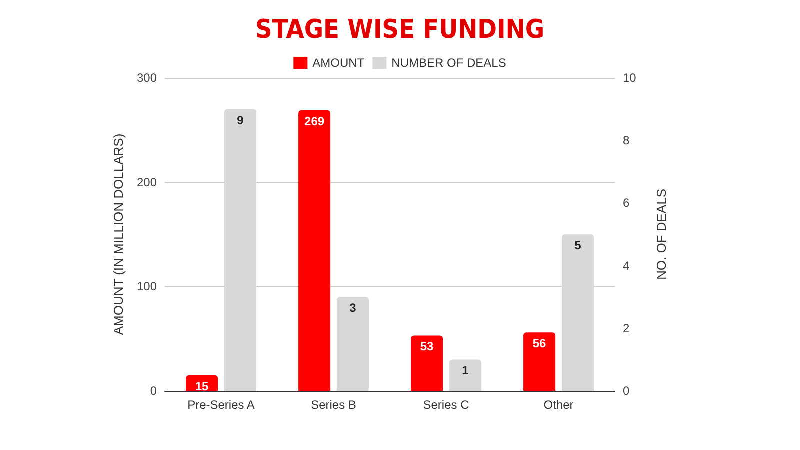 The height and width of the screenshot is (450, 800). What do you see at coordinates (240, 120) in the screenshot?
I see `data-label: 9` at bounding box center [240, 120].